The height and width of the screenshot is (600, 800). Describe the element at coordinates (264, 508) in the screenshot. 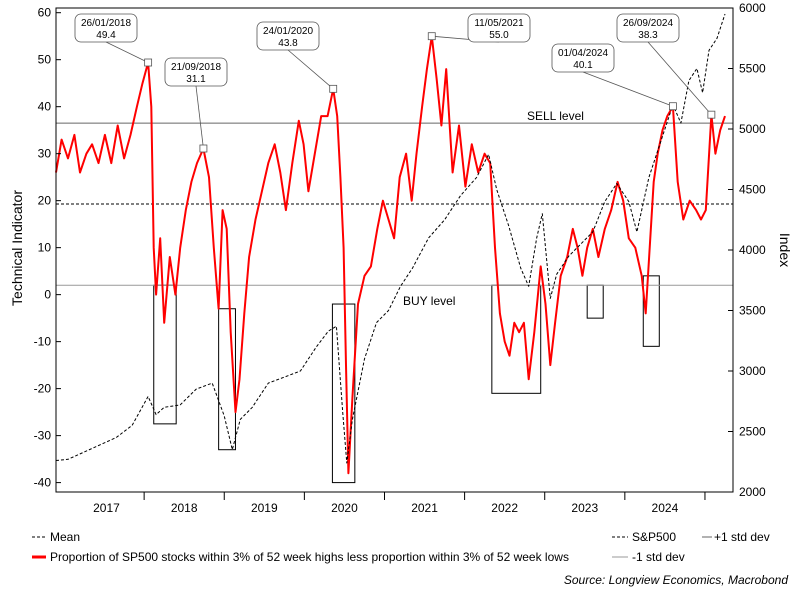

I see `x-tick-label: 2019` at that location.